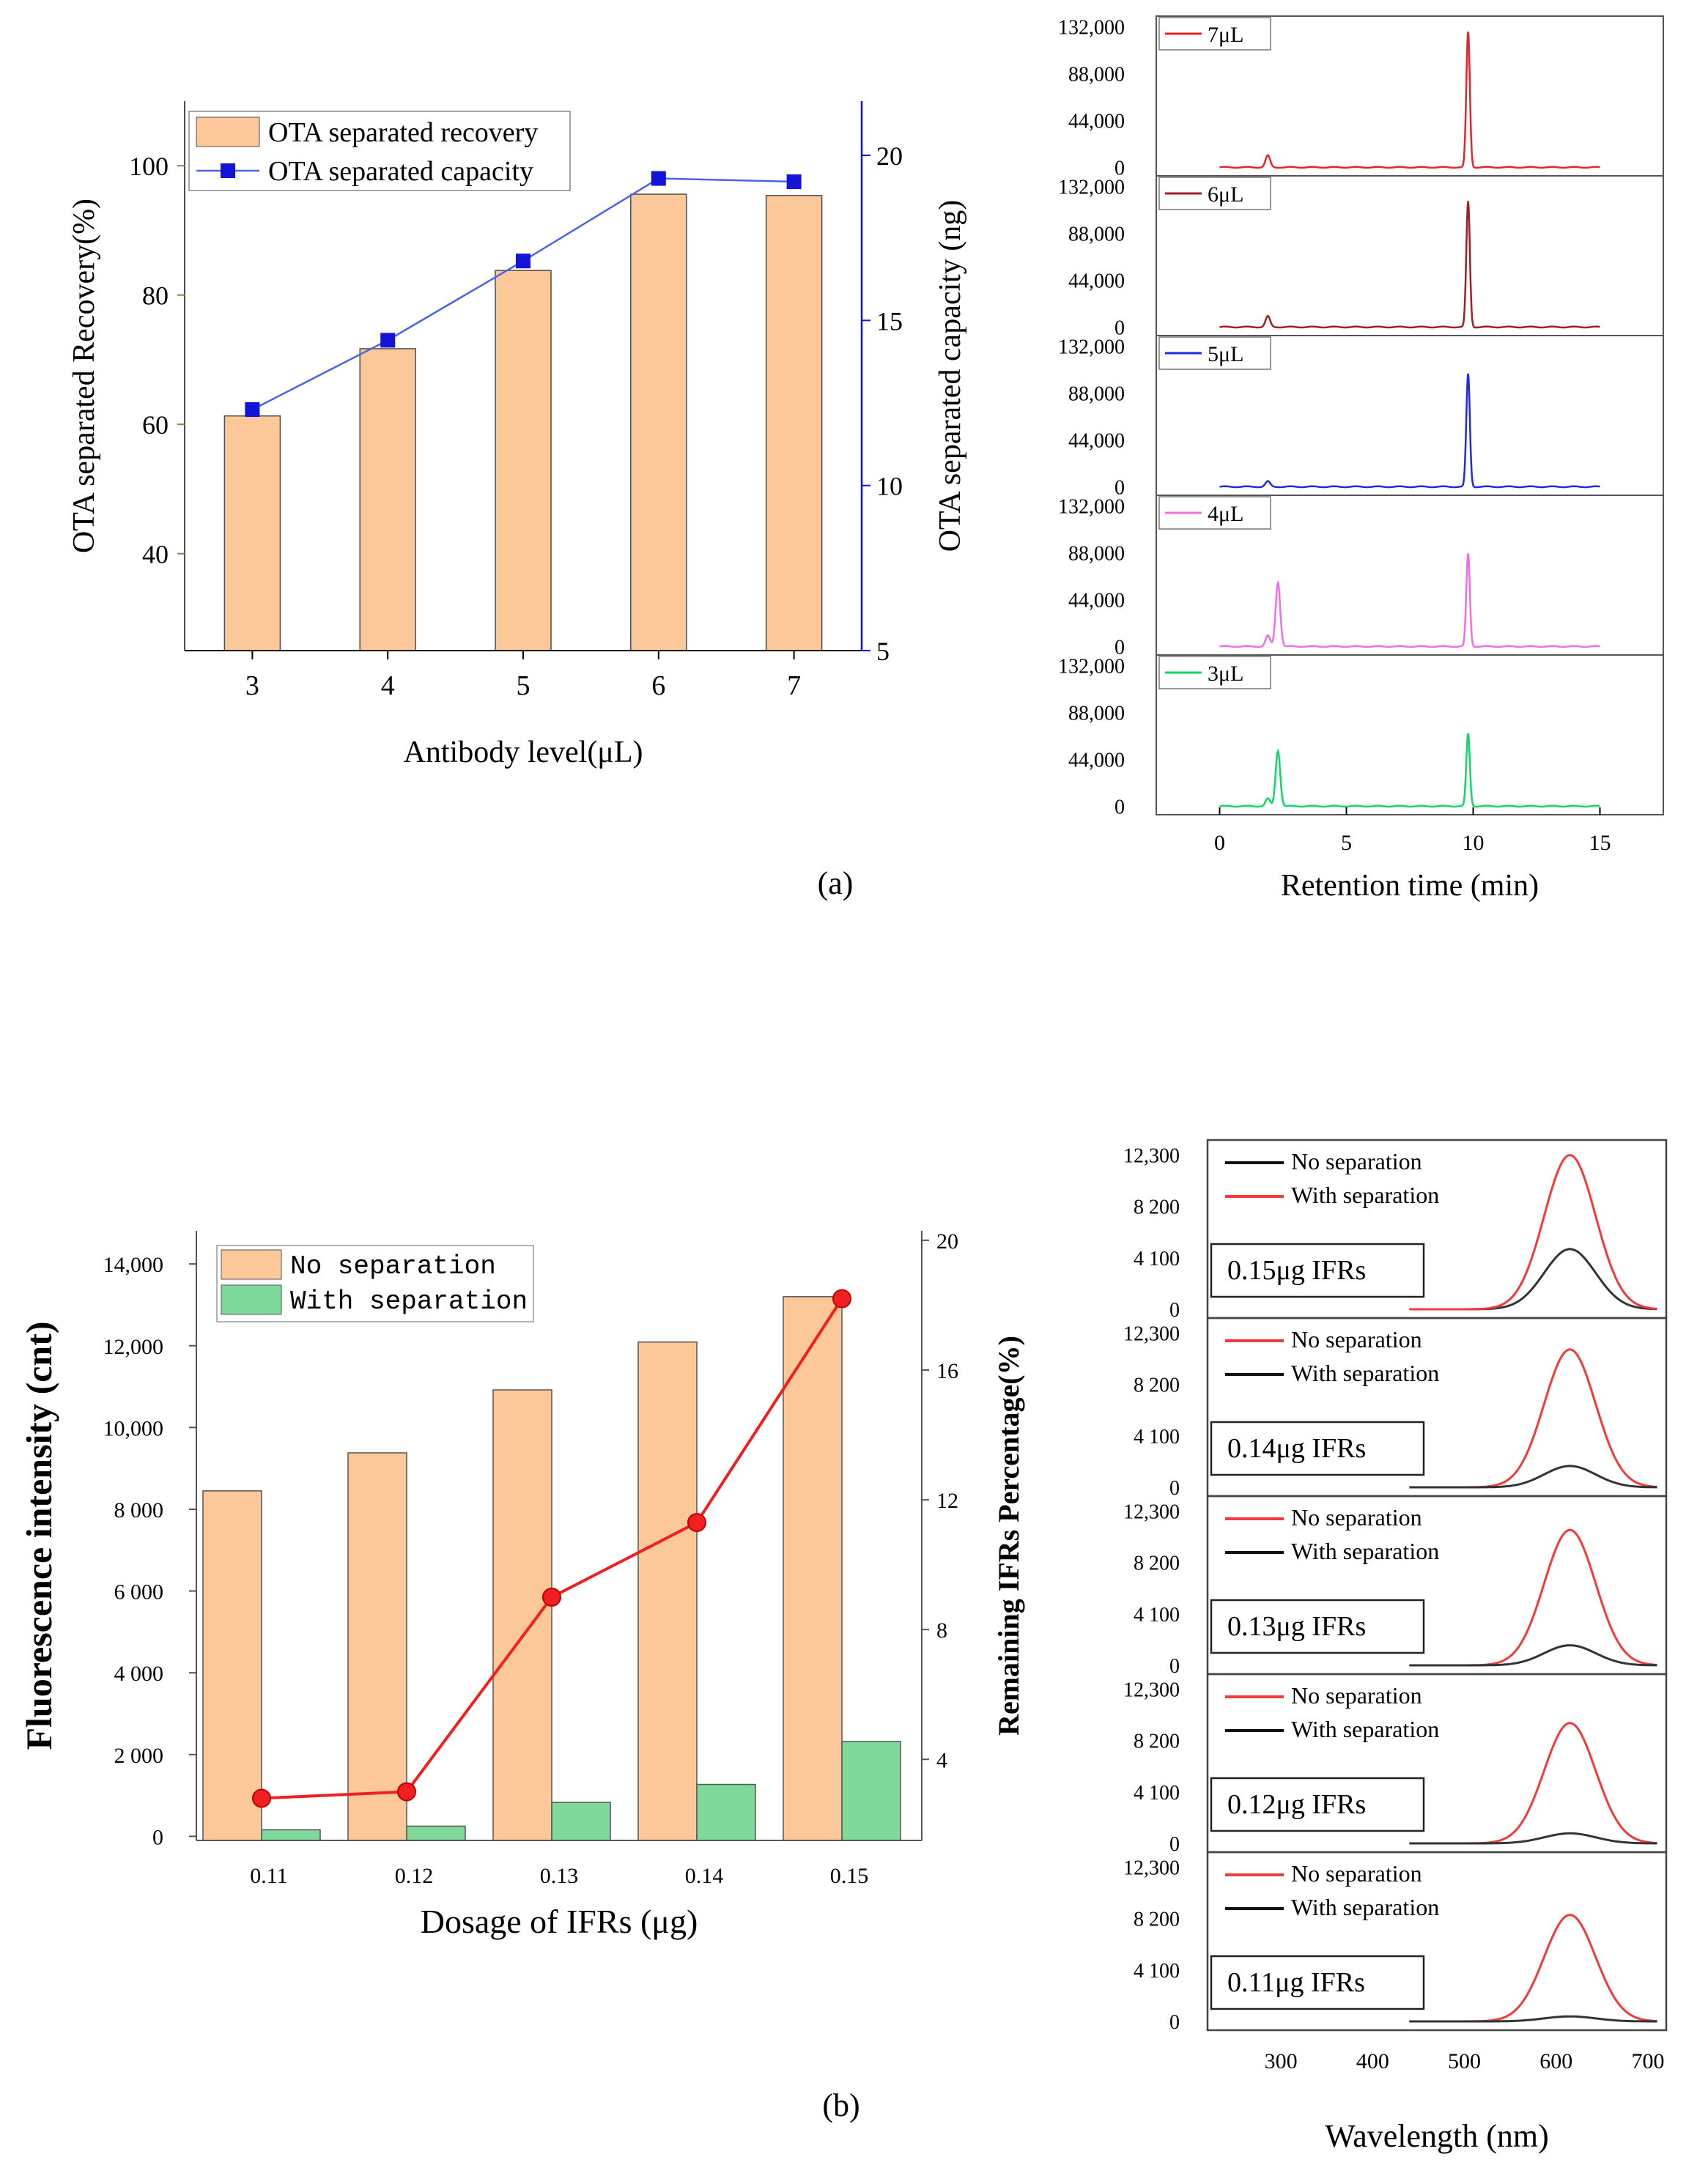 The height and width of the screenshot is (2165, 1708). I want to click on caption-b: (b), so click(840, 2105).